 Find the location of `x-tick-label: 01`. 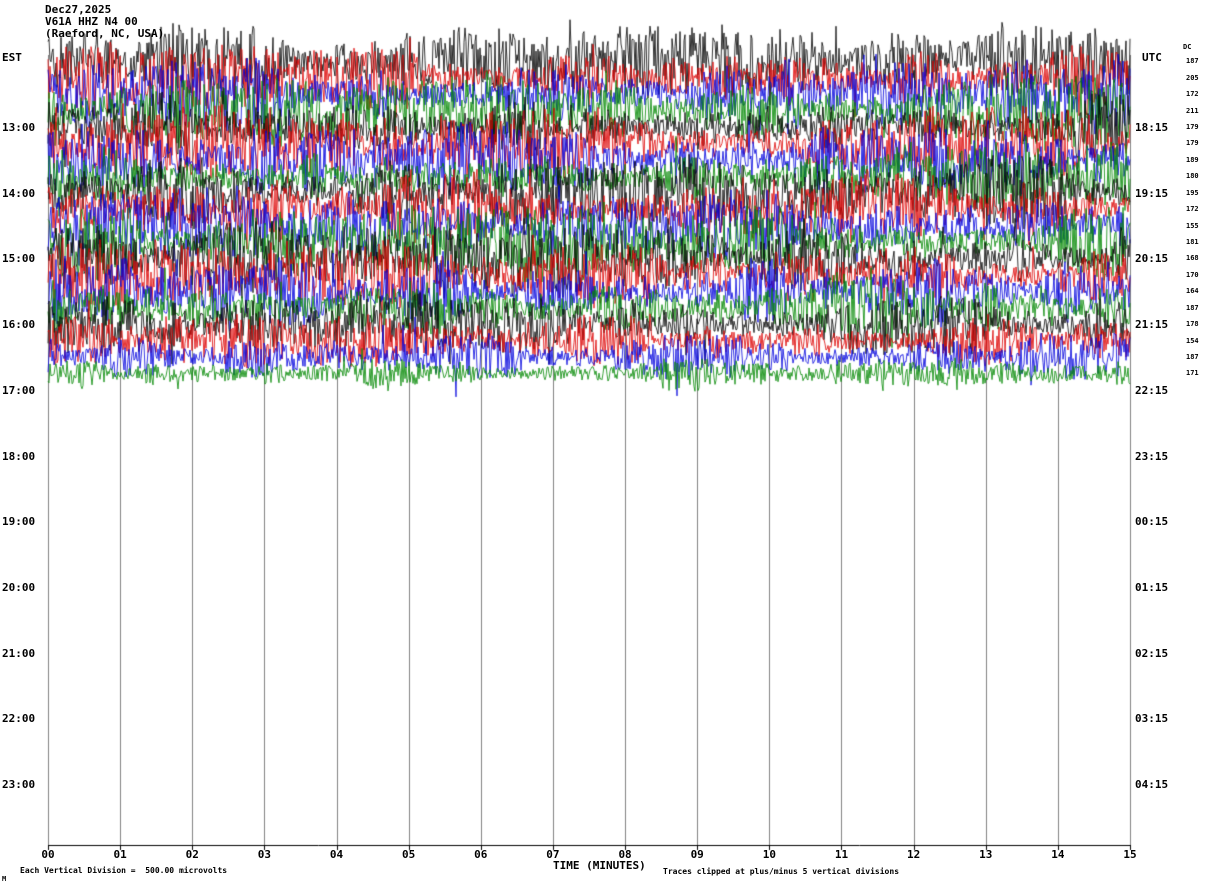

x-tick-label: 01 is located at coordinates (120, 854).